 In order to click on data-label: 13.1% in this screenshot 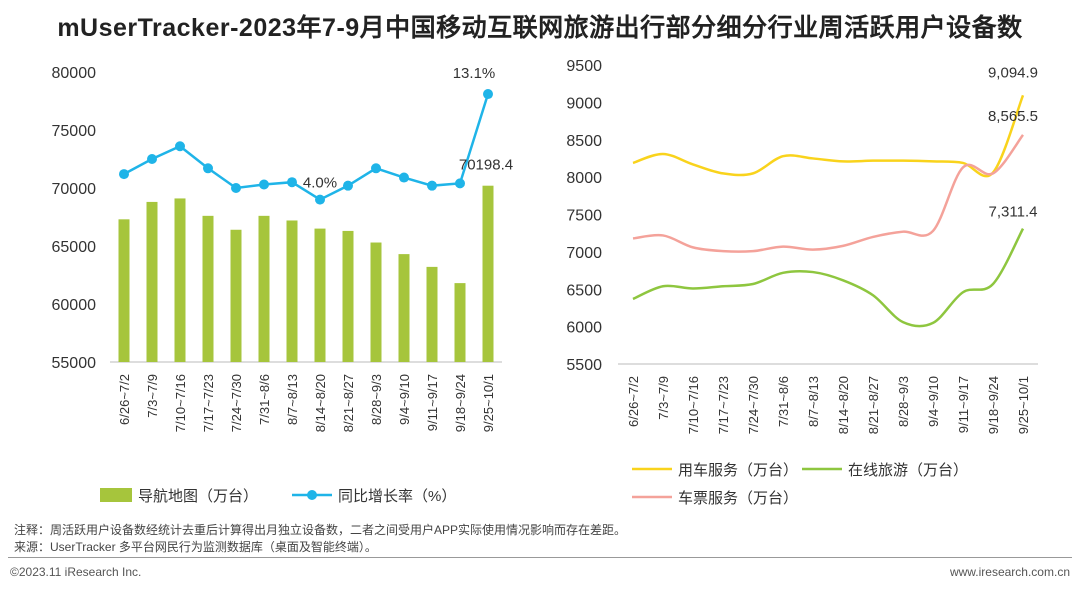, I will do `click(474, 73)`.